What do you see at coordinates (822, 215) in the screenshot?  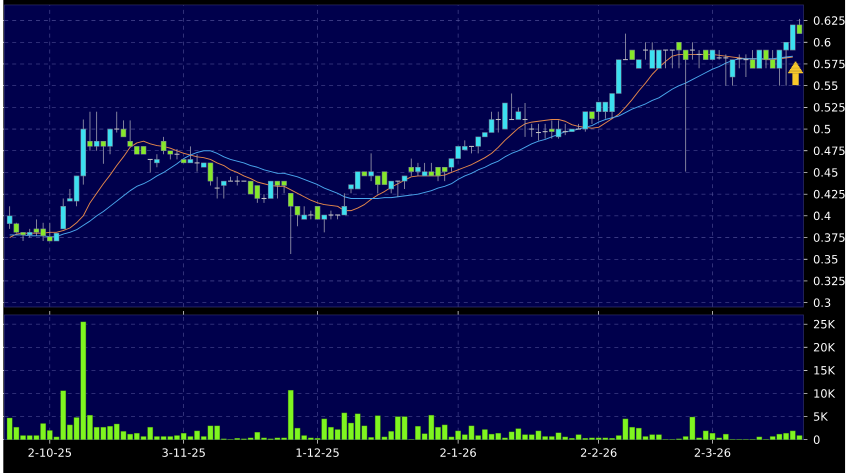 I see `y-tick-label: 0.4` at bounding box center [822, 215].